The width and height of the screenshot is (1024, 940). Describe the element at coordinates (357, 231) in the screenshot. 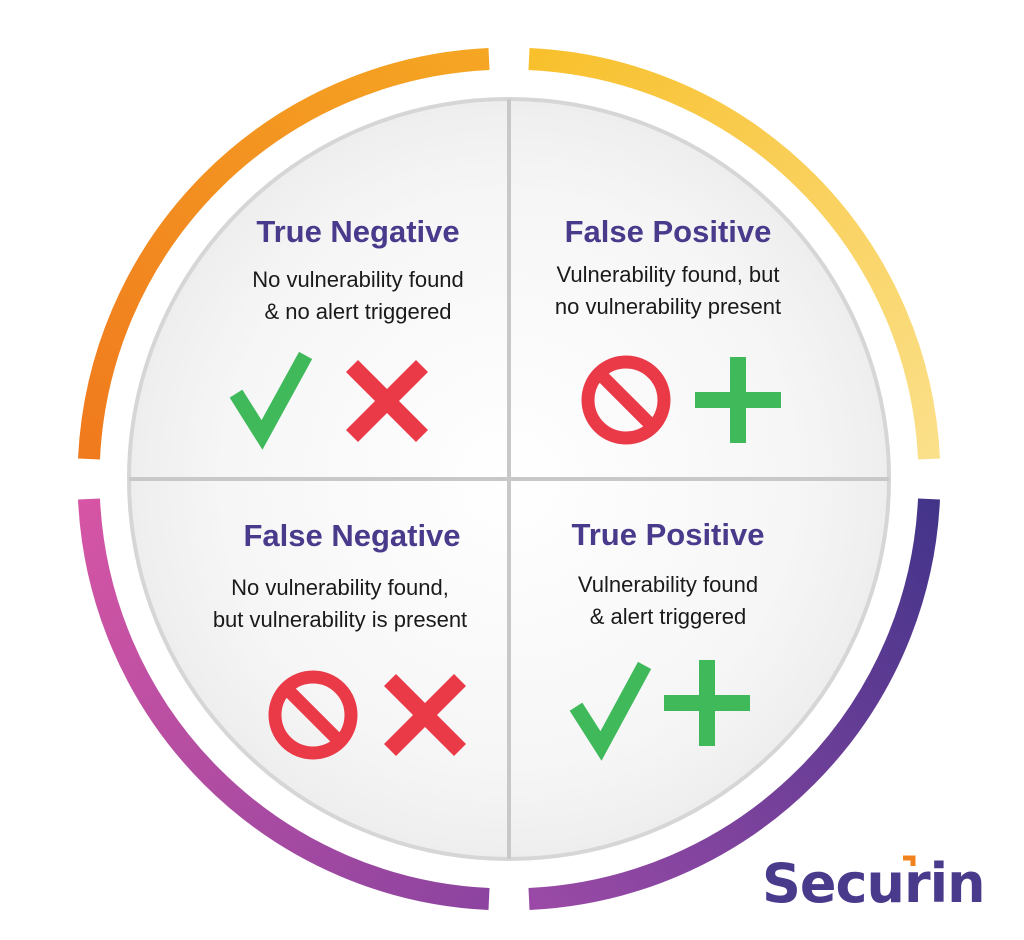

I see `quadrant-title: True Negative` at that location.